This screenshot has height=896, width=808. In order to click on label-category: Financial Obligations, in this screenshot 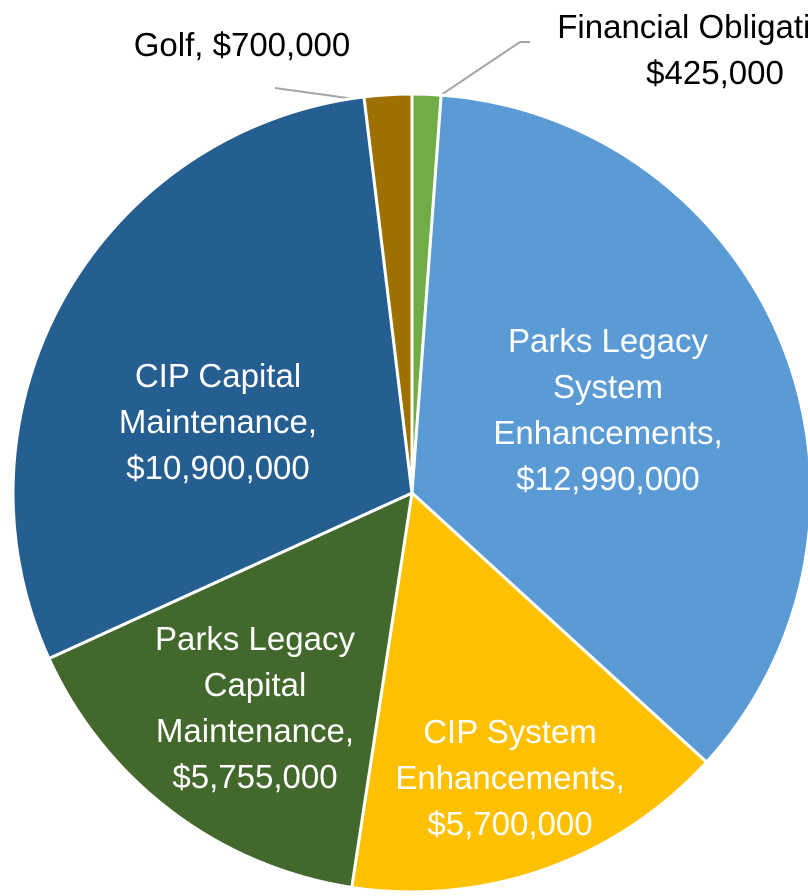, I will do `click(682, 26)`.